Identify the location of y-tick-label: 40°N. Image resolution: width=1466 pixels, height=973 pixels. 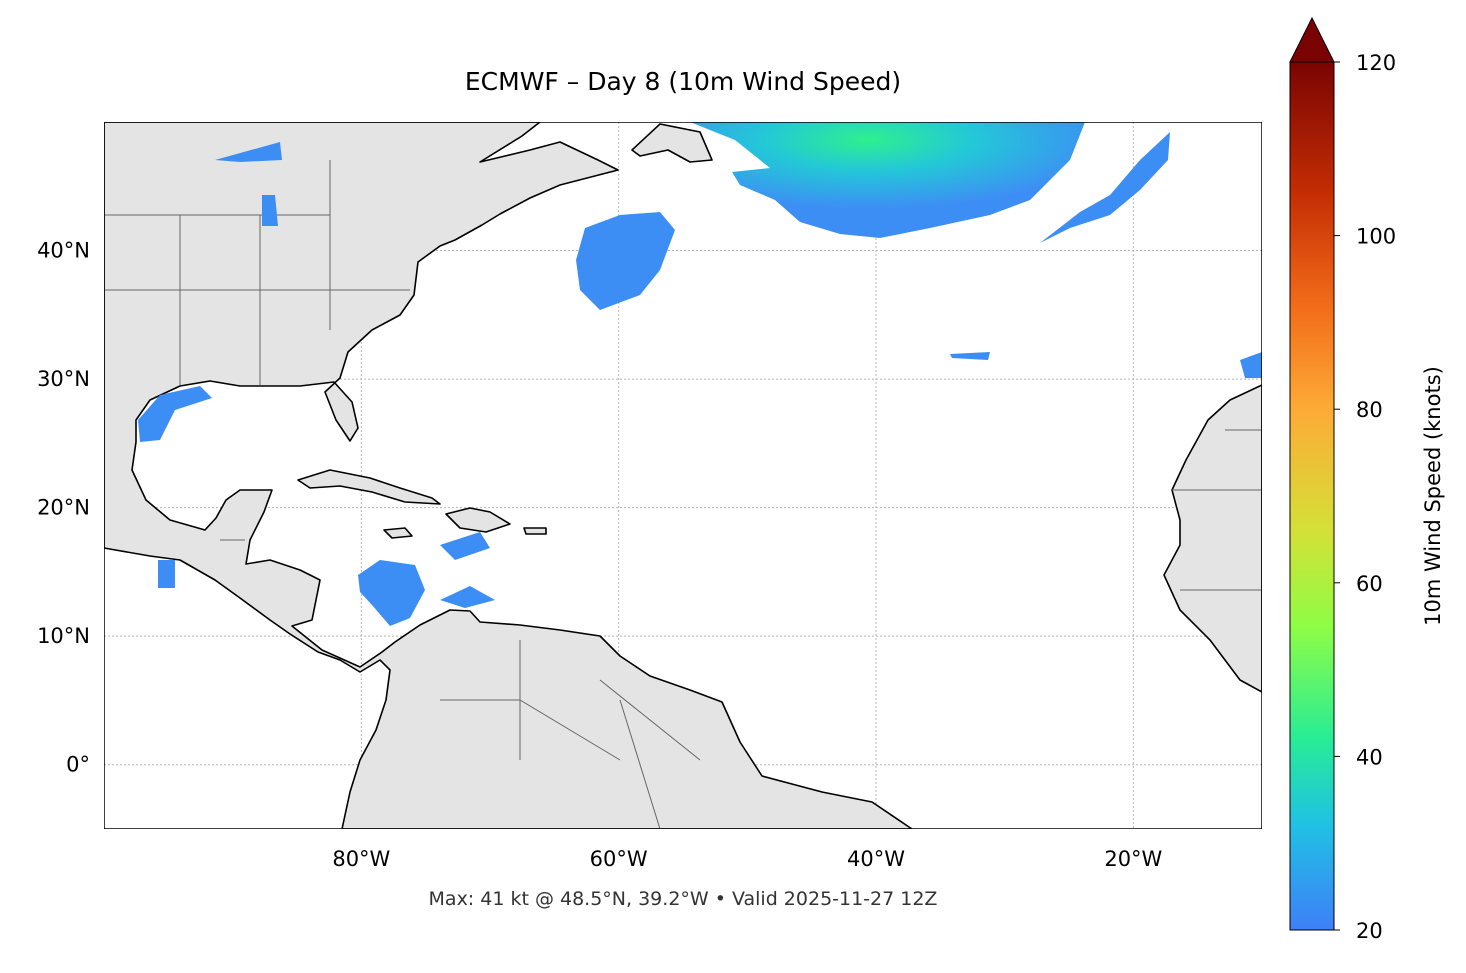
(63, 251).